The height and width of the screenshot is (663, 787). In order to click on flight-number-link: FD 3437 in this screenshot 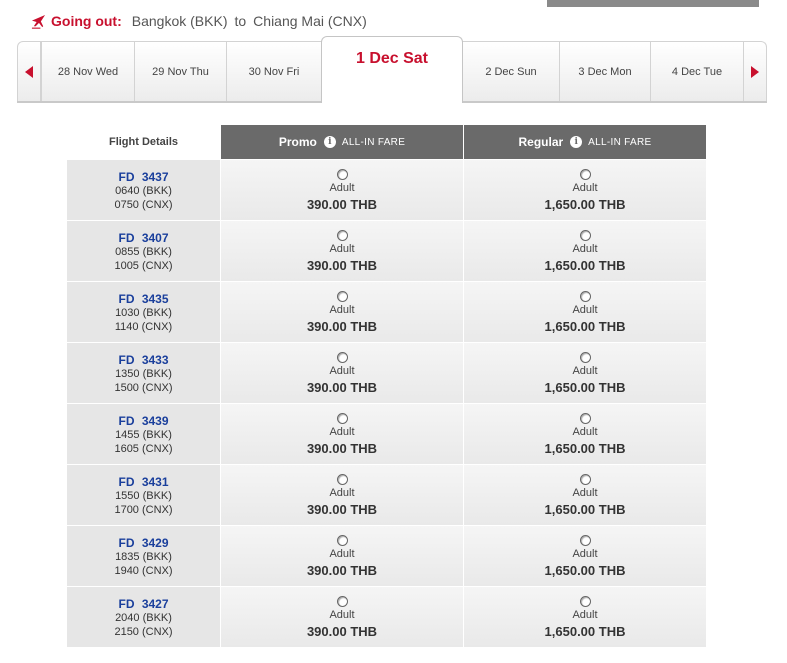, I will do `click(143, 177)`.